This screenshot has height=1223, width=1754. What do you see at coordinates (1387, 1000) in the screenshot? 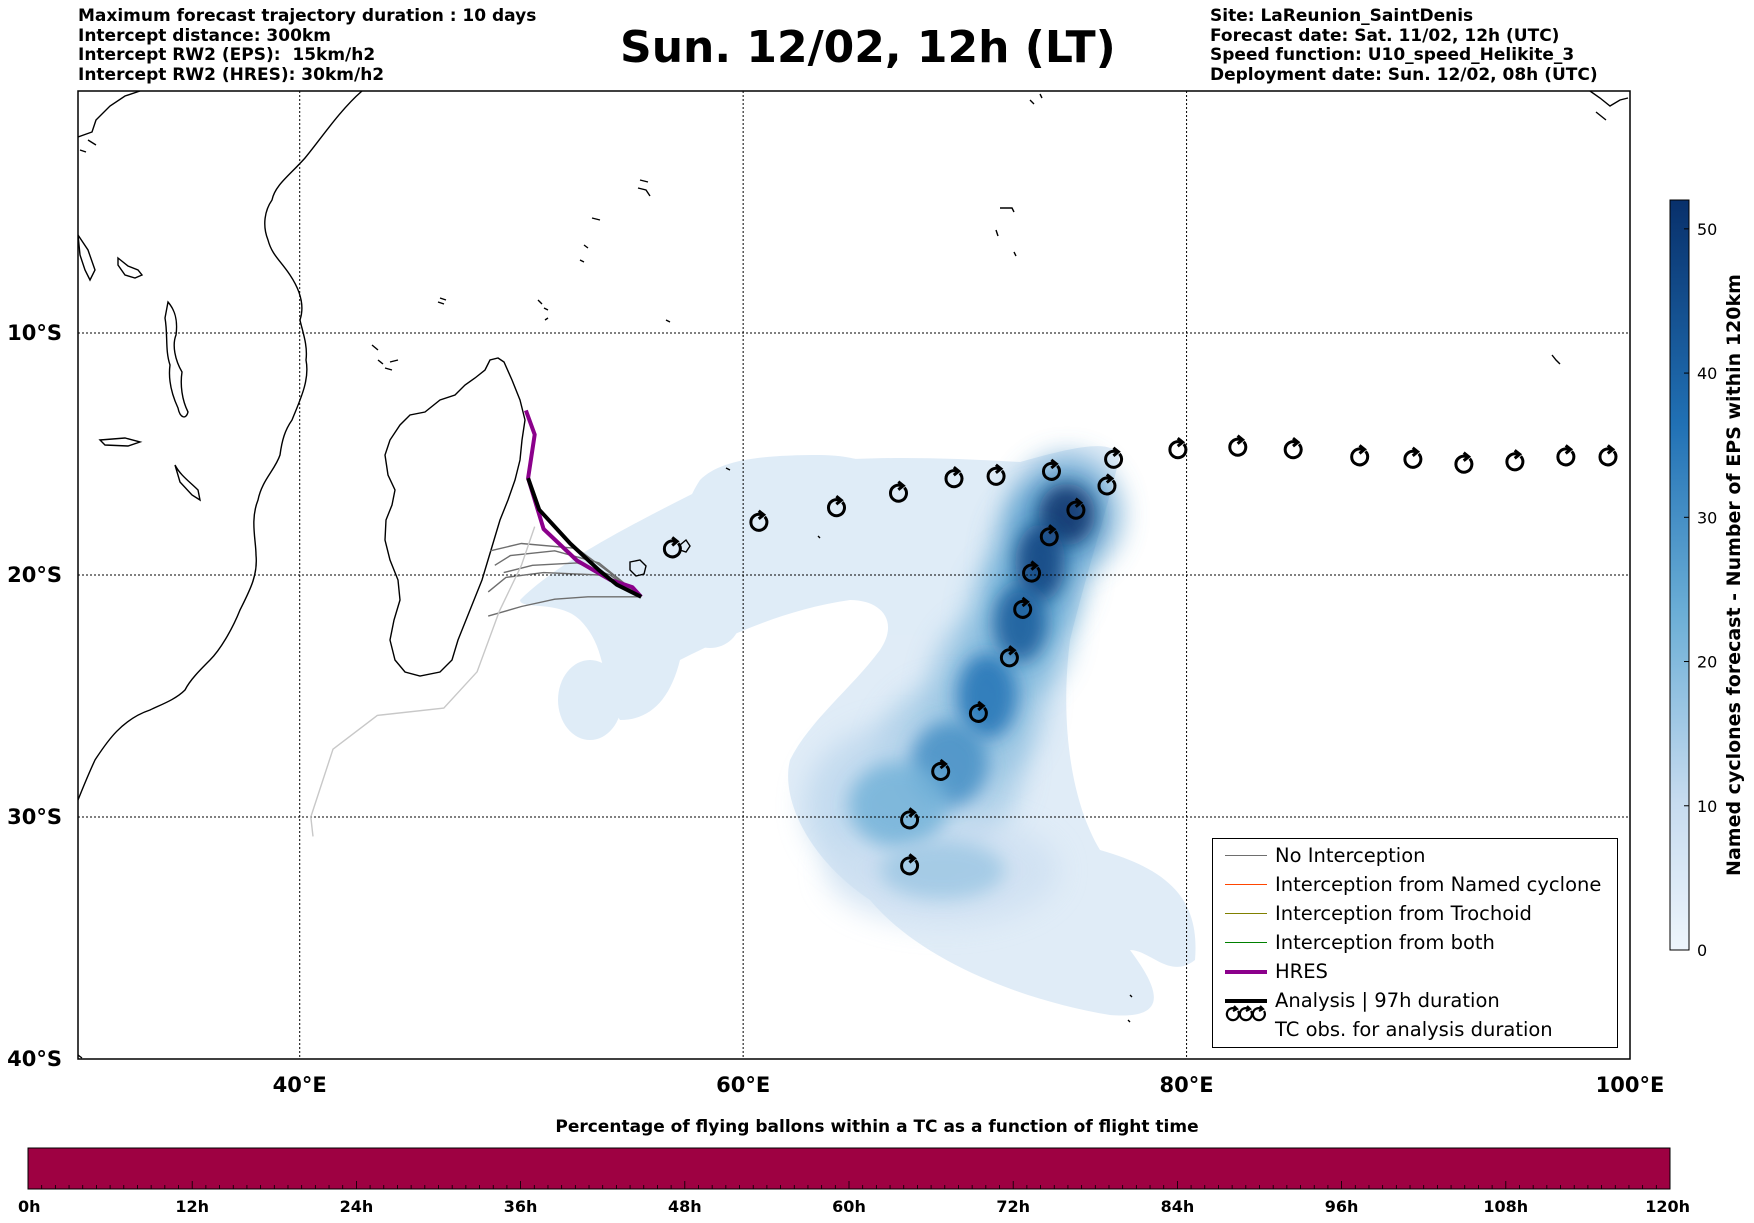
I see `legend-label: Analysis | 97h duration` at bounding box center [1387, 1000].